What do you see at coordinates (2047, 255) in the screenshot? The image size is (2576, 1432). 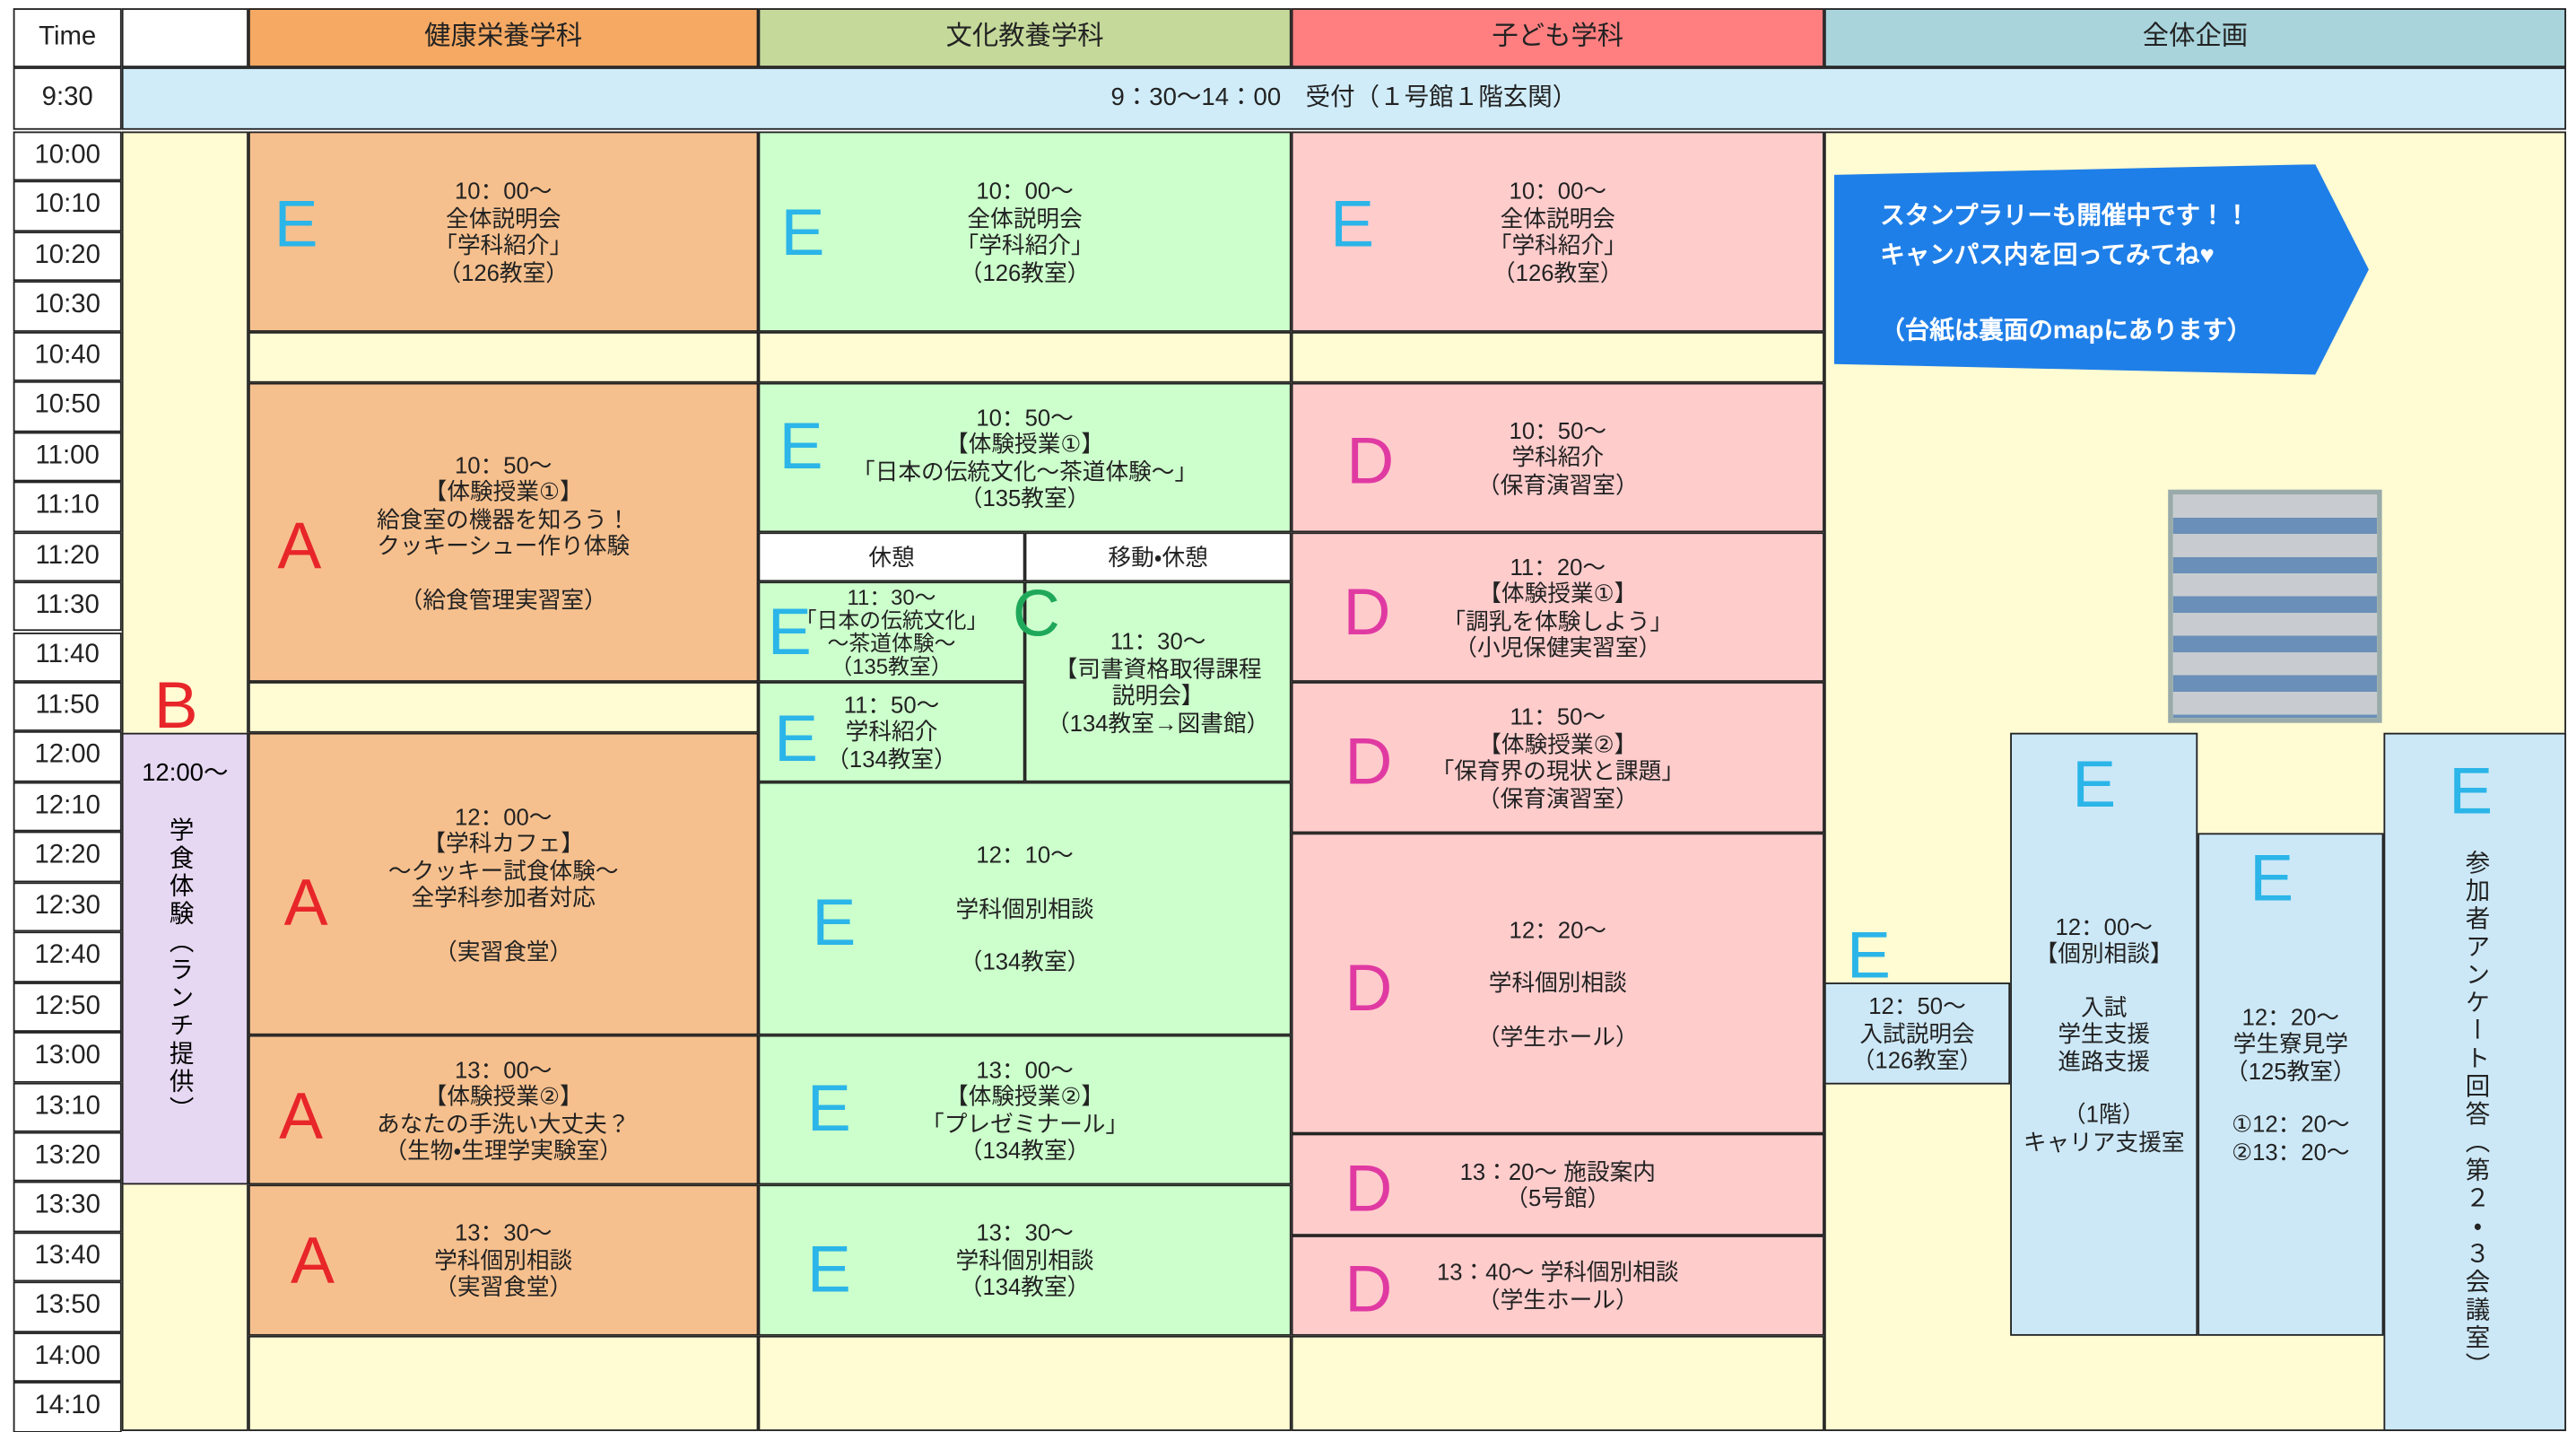 I see `text-line: キャンパス内を回ってみてね♥` at bounding box center [2047, 255].